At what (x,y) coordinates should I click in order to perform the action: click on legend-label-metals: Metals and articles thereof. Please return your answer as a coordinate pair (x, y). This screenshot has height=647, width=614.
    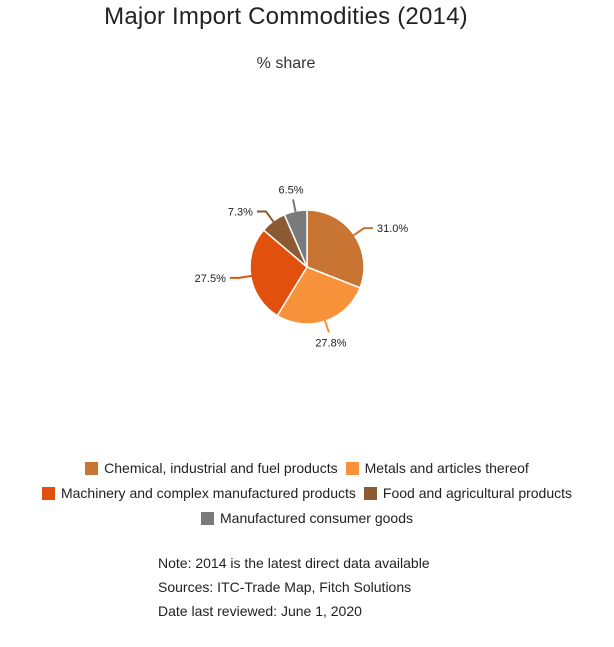
    Looking at the image, I should click on (446, 468).